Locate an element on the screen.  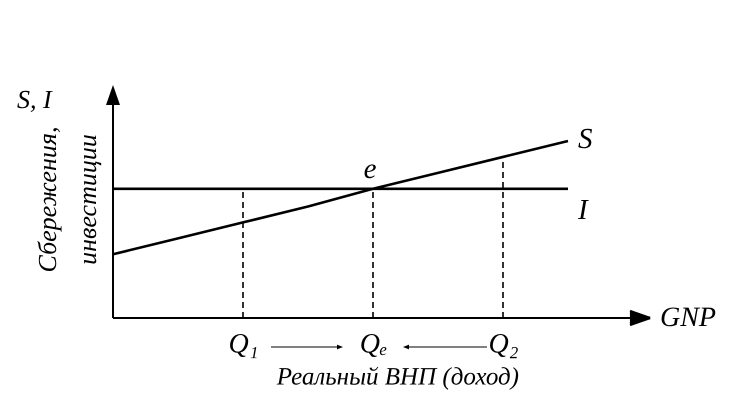
x-axis-title: Реальный ВНП (доход) is located at coordinates (397, 377).